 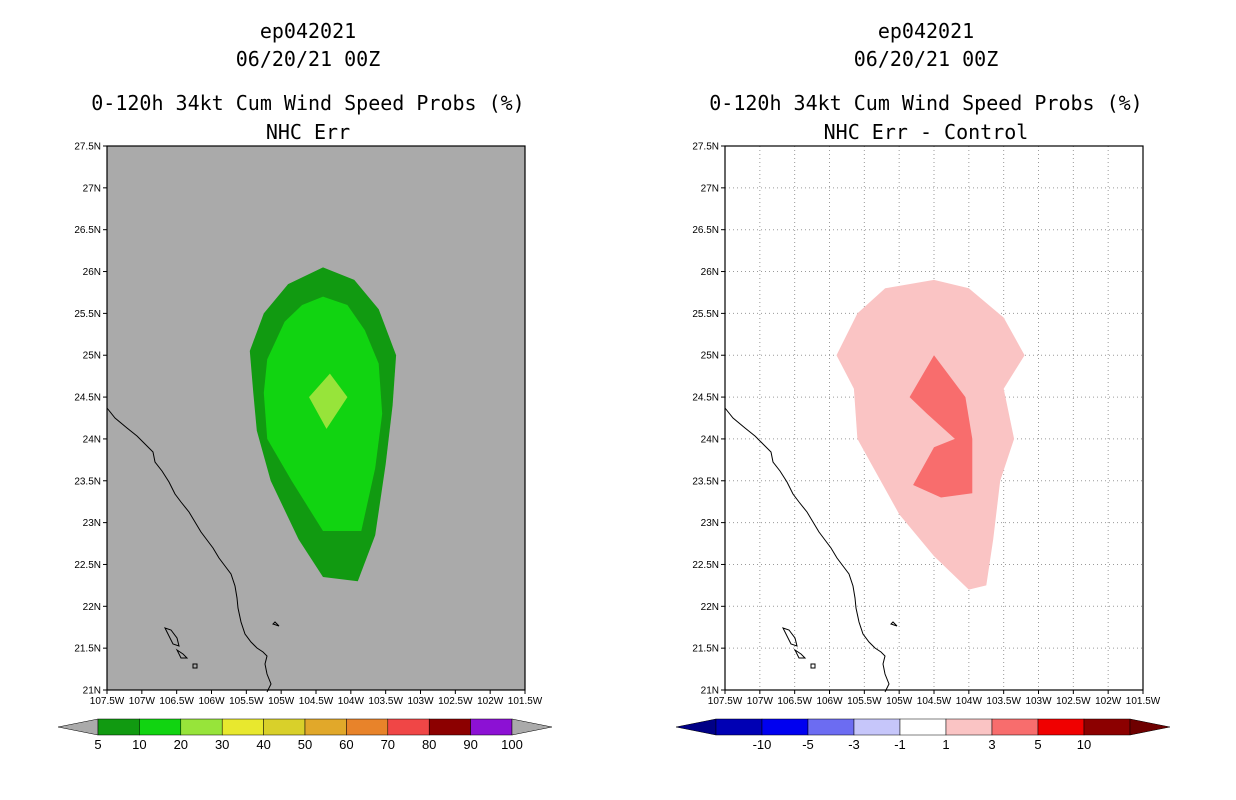 I want to click on colorbar-label: 90, so click(x=470, y=744).